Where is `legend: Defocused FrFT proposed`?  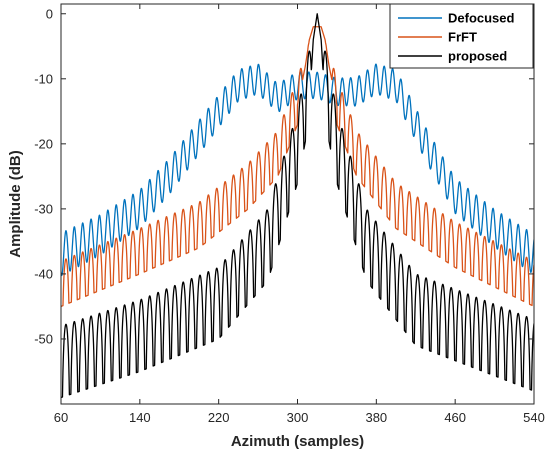
legend: Defocused FrFT proposed is located at coordinates (461, 36).